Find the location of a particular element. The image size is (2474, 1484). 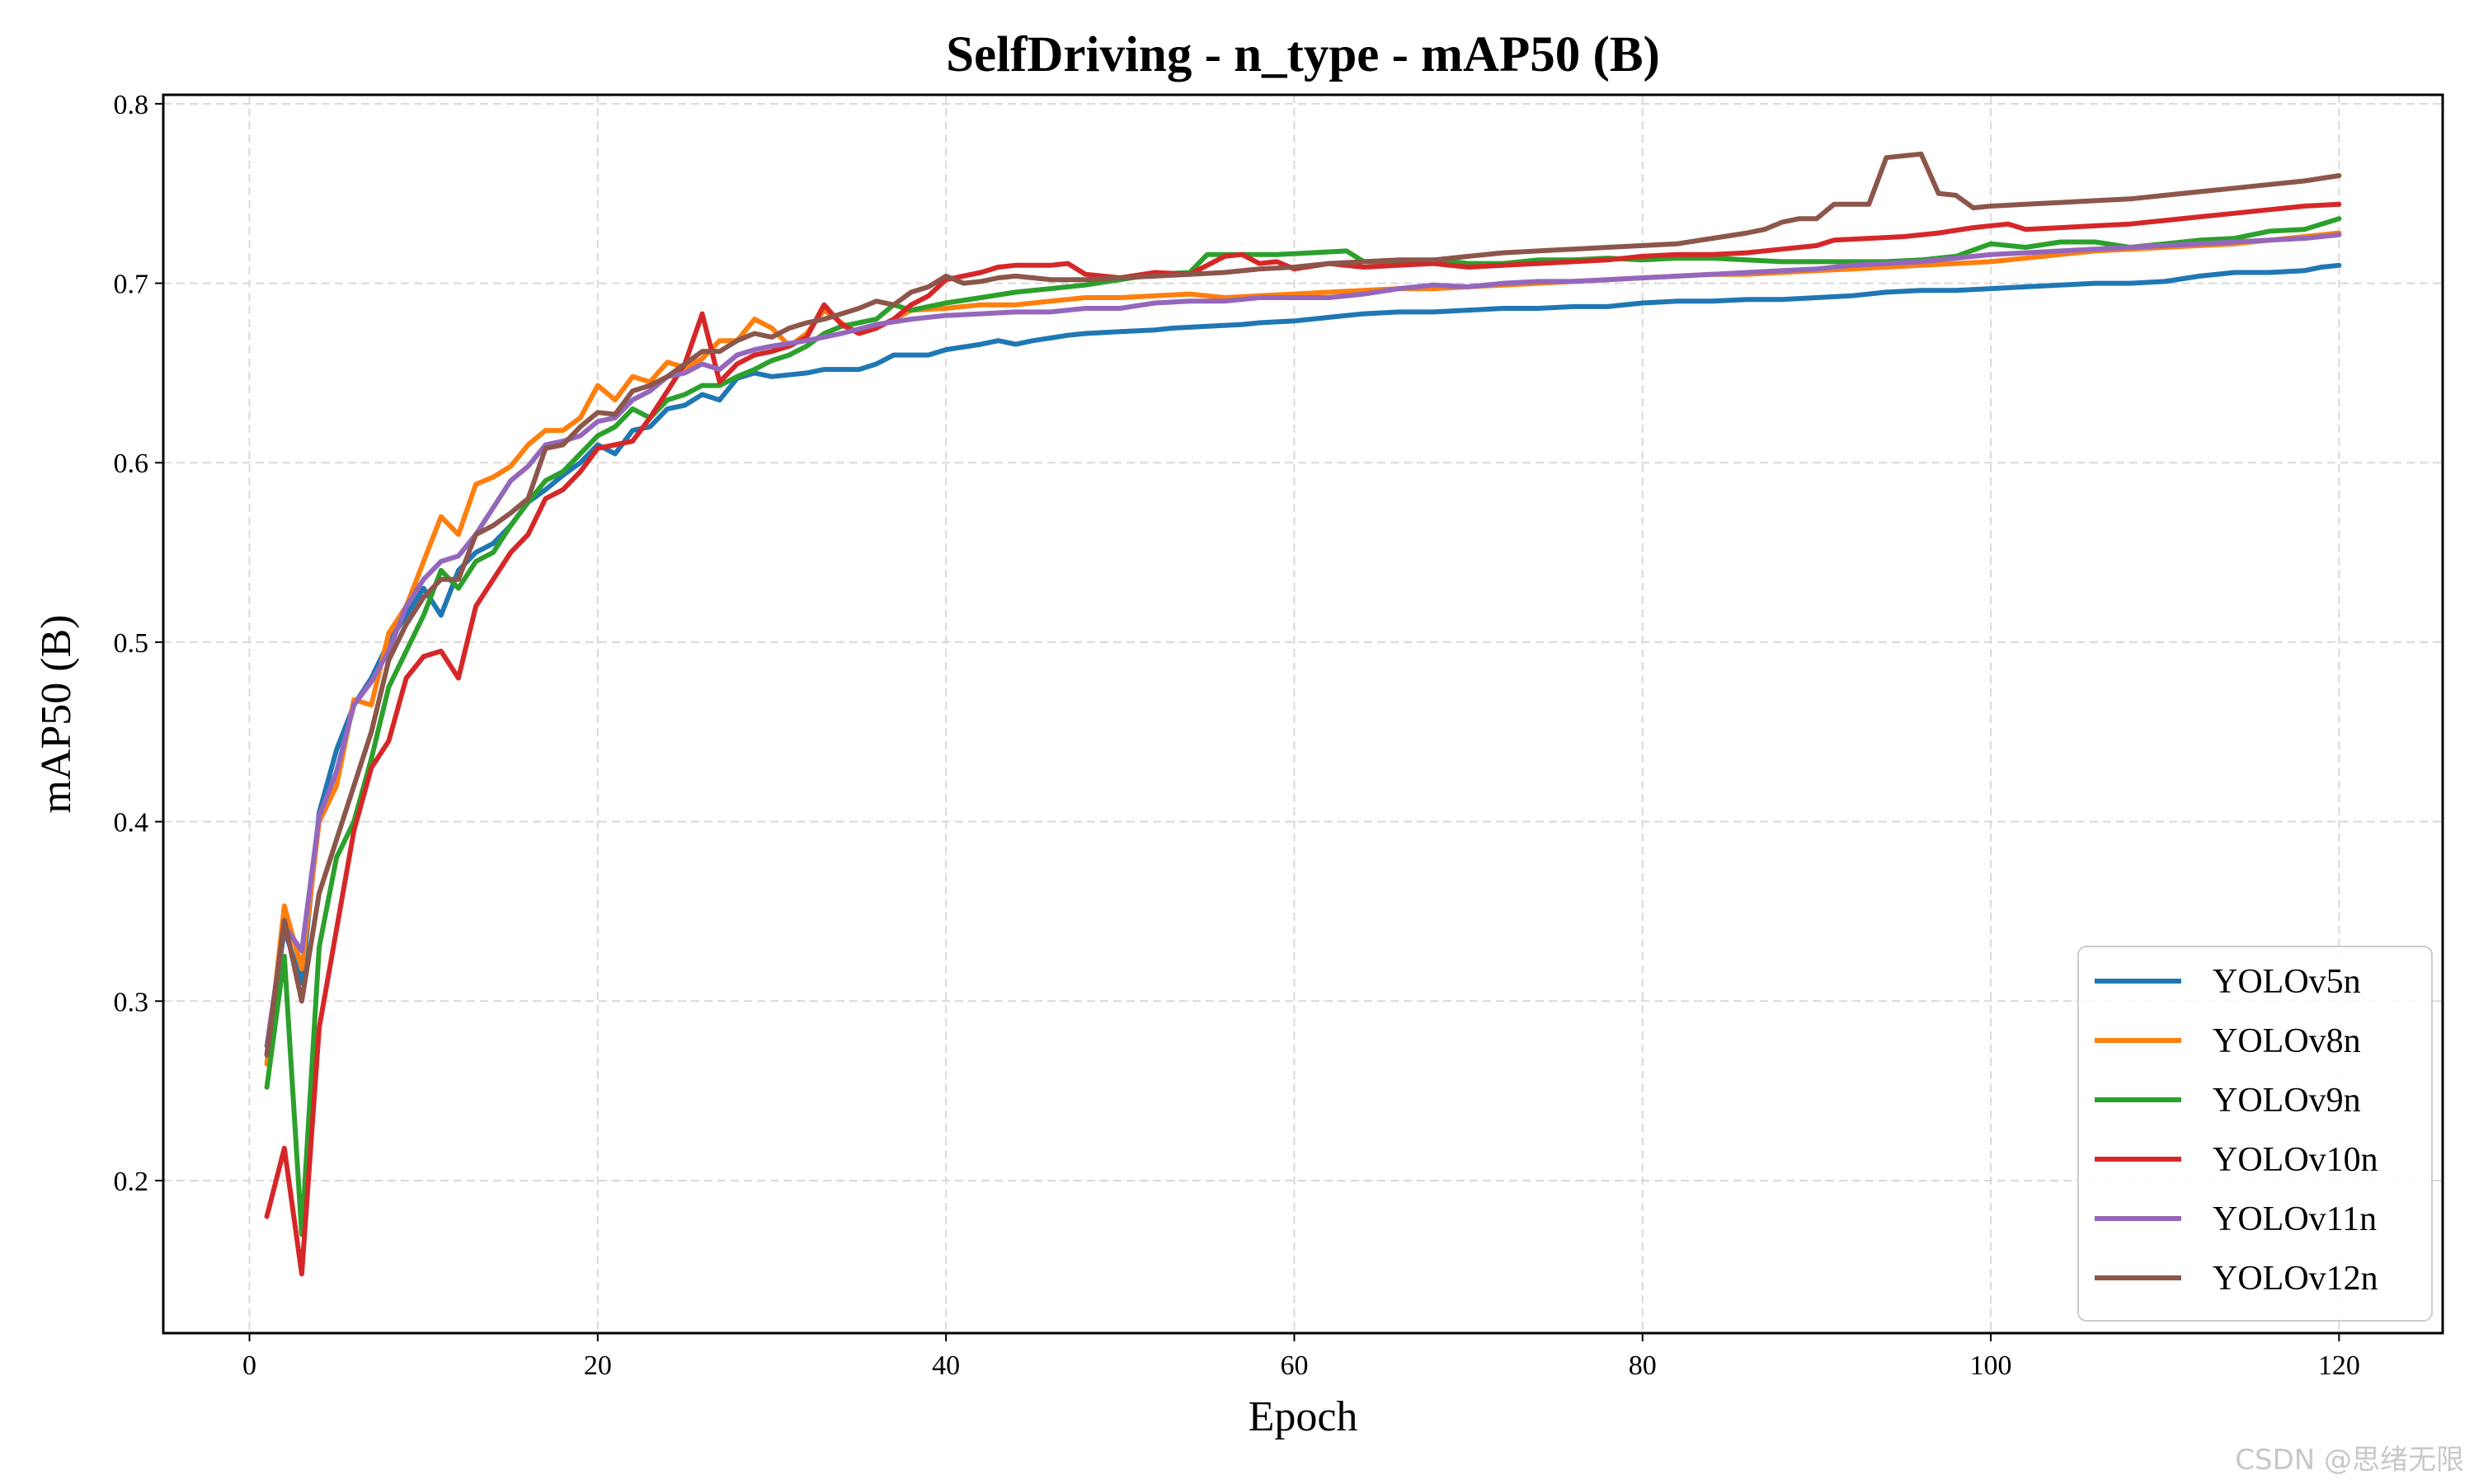

y-tick-label: 0.5 is located at coordinates (131, 643).